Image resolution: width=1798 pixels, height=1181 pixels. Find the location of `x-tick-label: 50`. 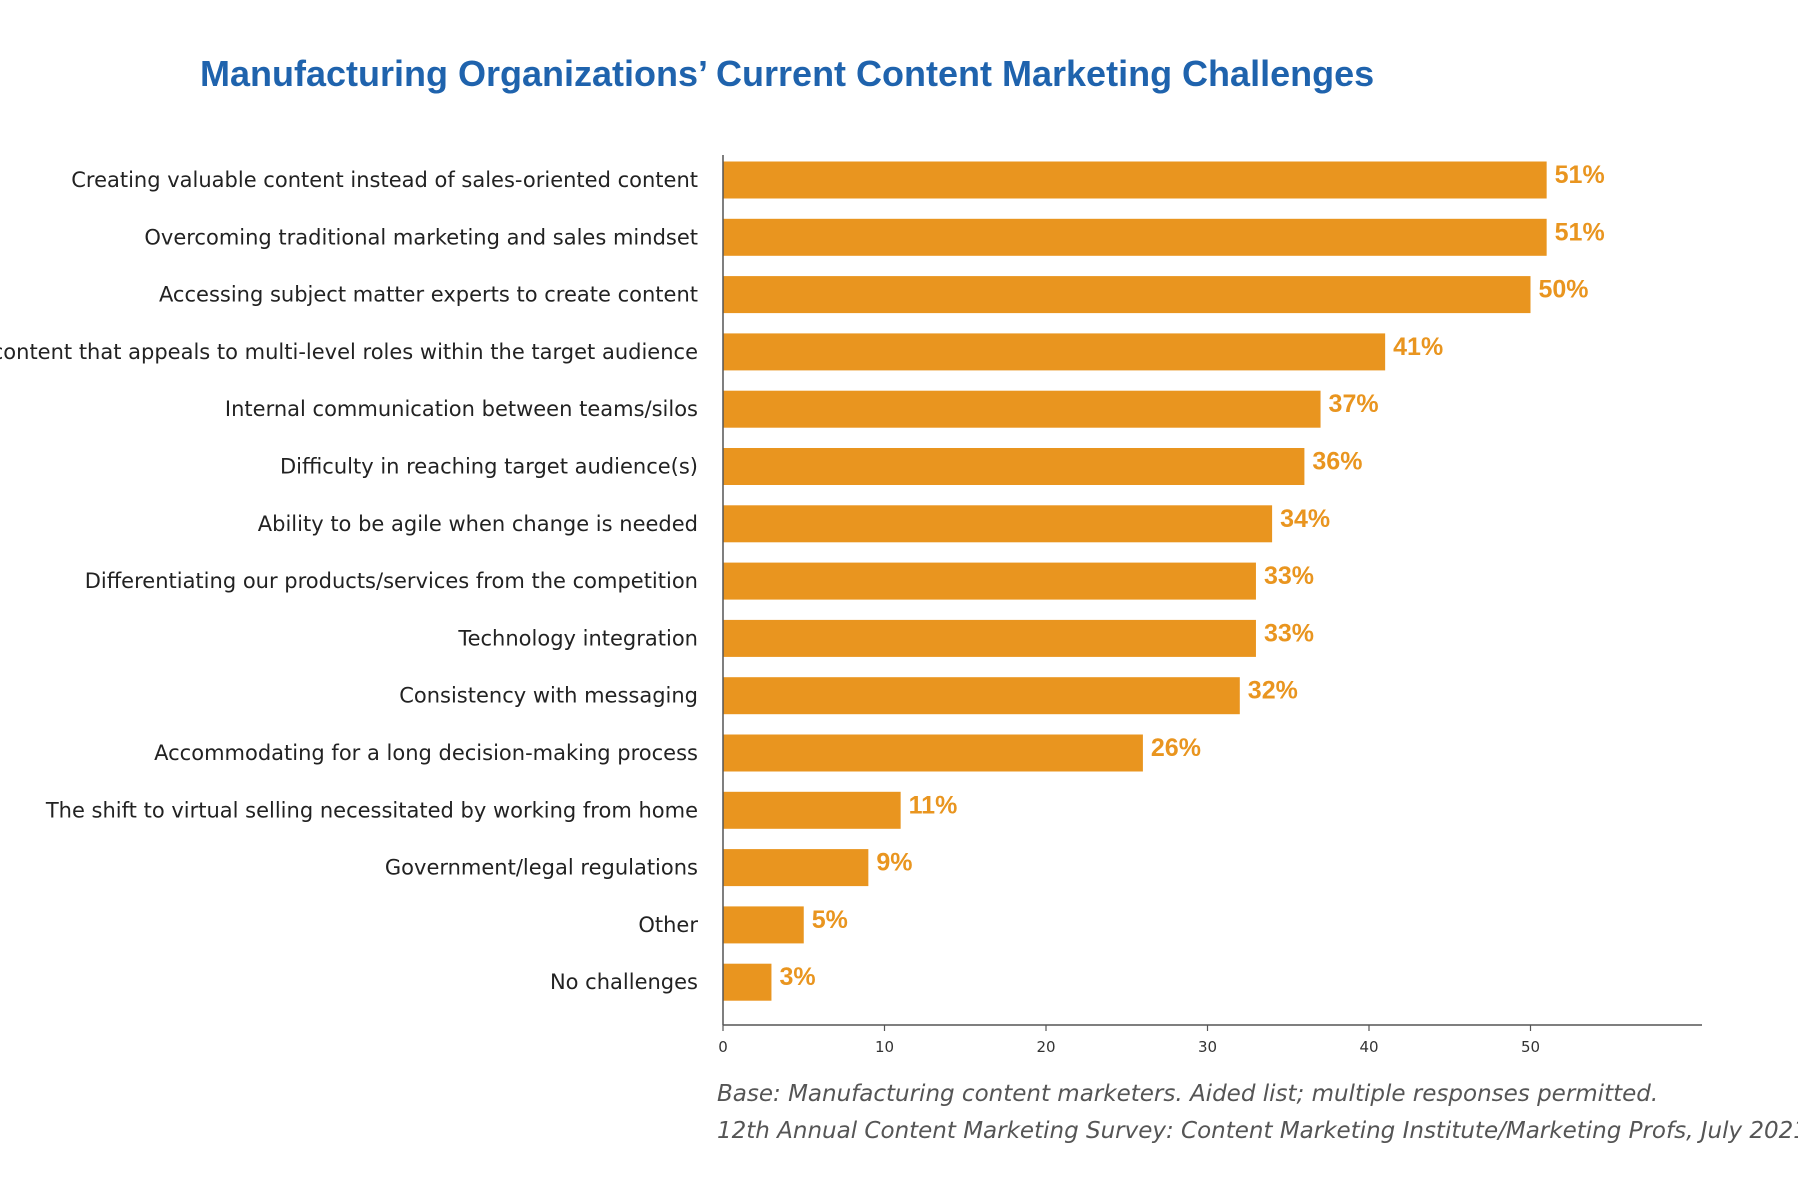

x-tick-label: 50 is located at coordinates (1530, 1047).